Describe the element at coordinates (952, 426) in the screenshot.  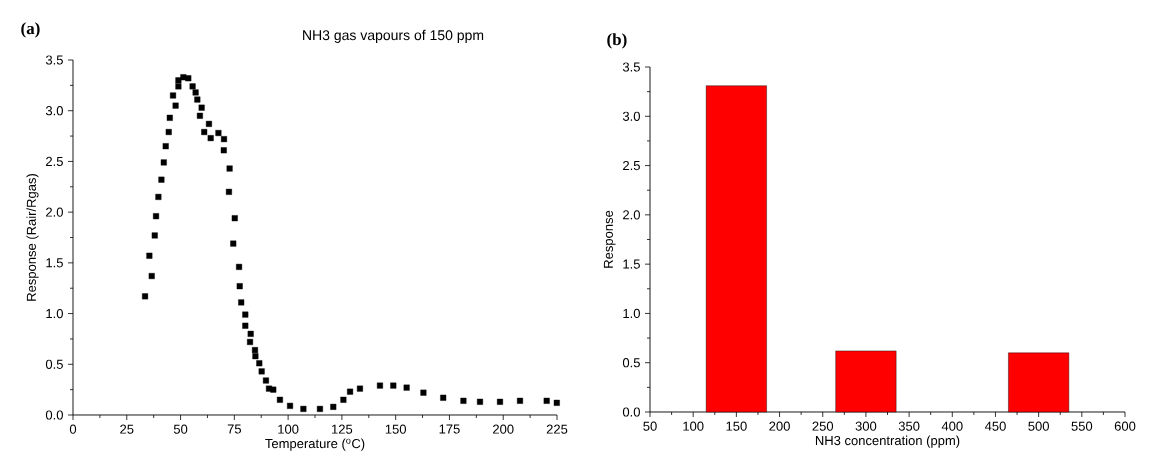
I see `x-tick-label: 400` at that location.